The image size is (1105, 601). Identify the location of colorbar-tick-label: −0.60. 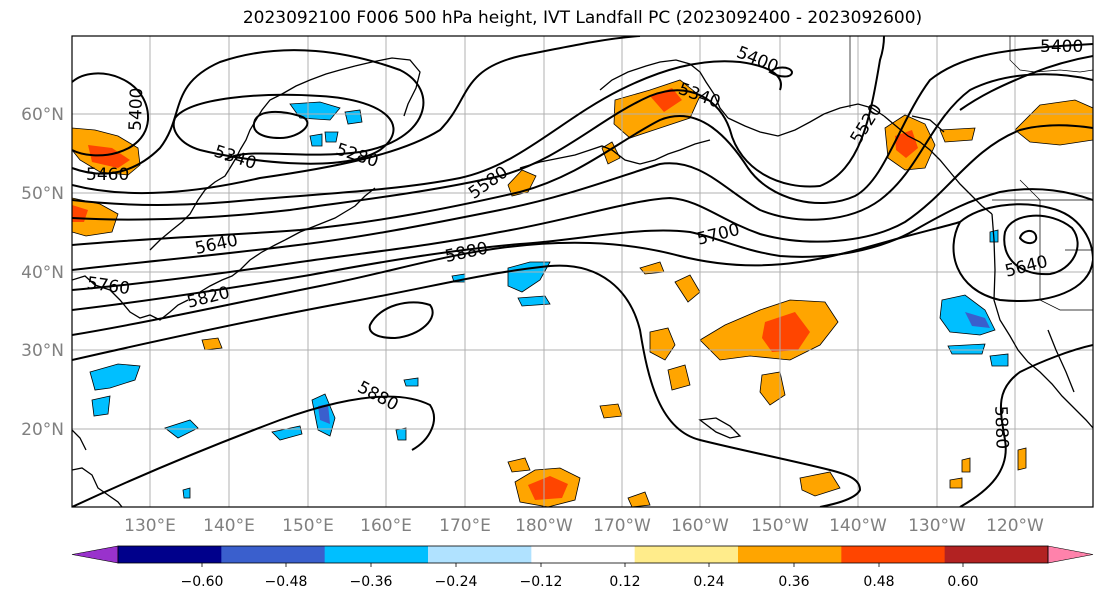
(202, 582).